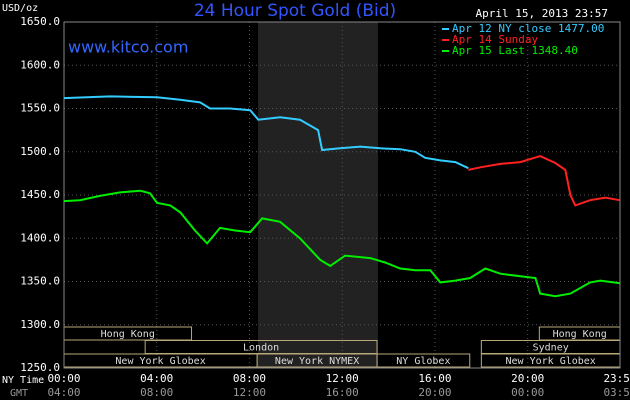 Image resolution: width=630 pixels, height=400 pixels. What do you see at coordinates (63, 378) in the screenshot?
I see `x-tick-label: 00:00` at bounding box center [63, 378].